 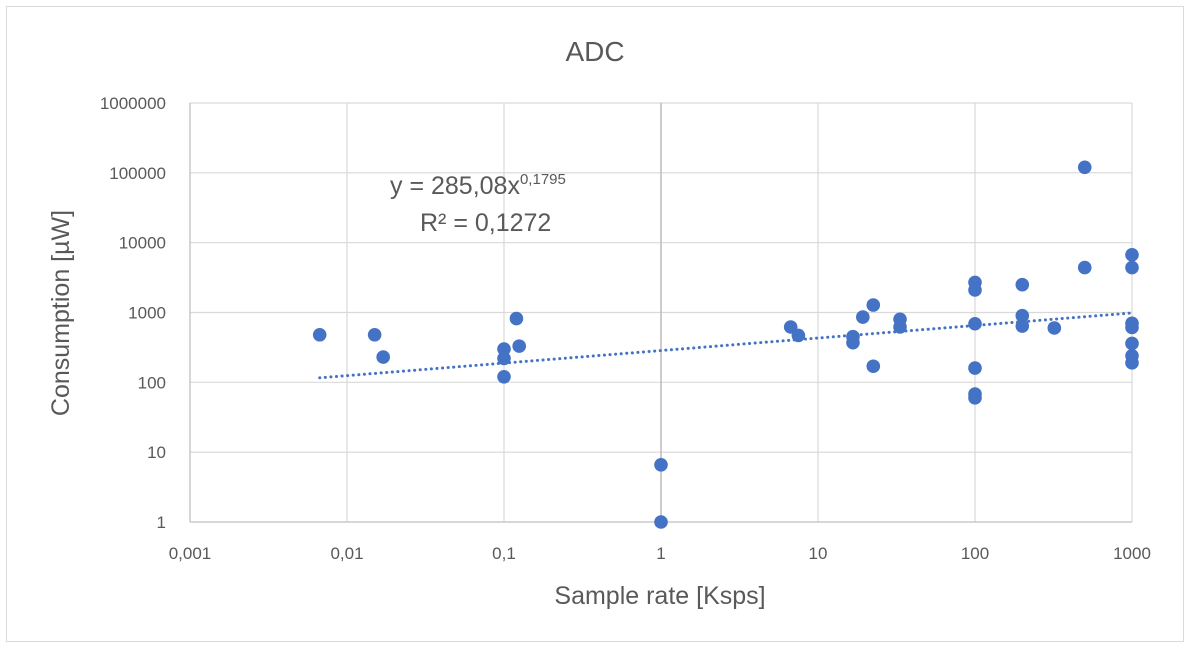 What do you see at coordinates (61, 313) in the screenshot?
I see `y-axis-title: Consumption [µW]` at bounding box center [61, 313].